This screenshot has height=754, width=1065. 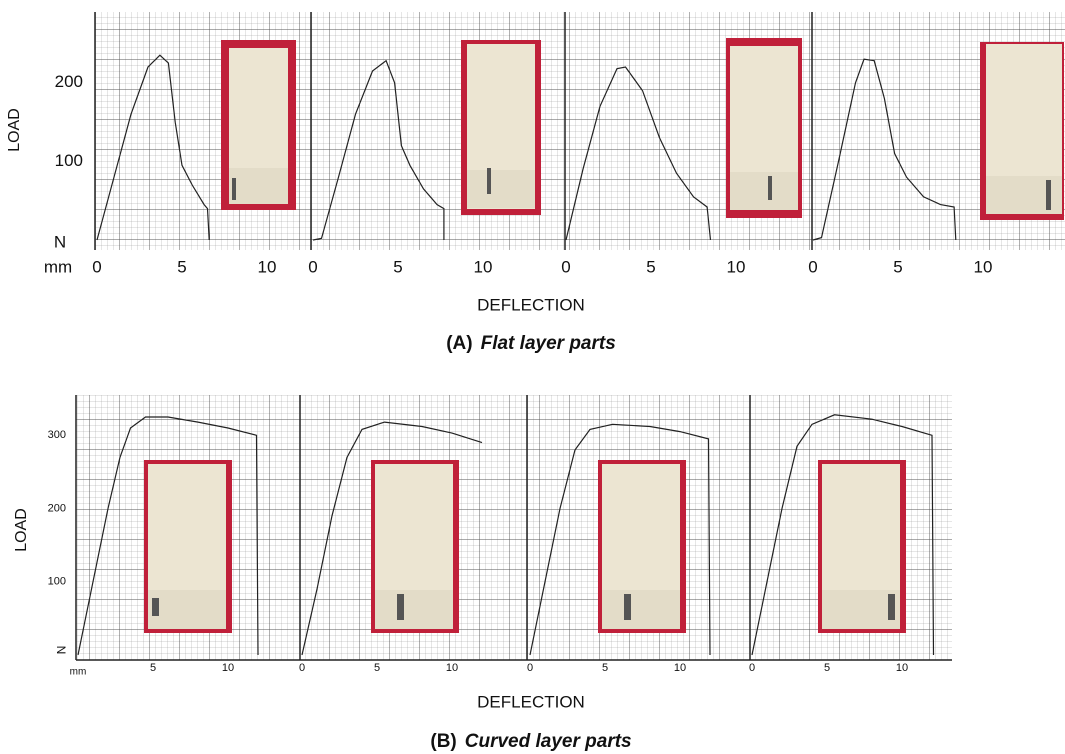 I want to click on panel-caption: (A) Flat layer parts, so click(x=531, y=343).